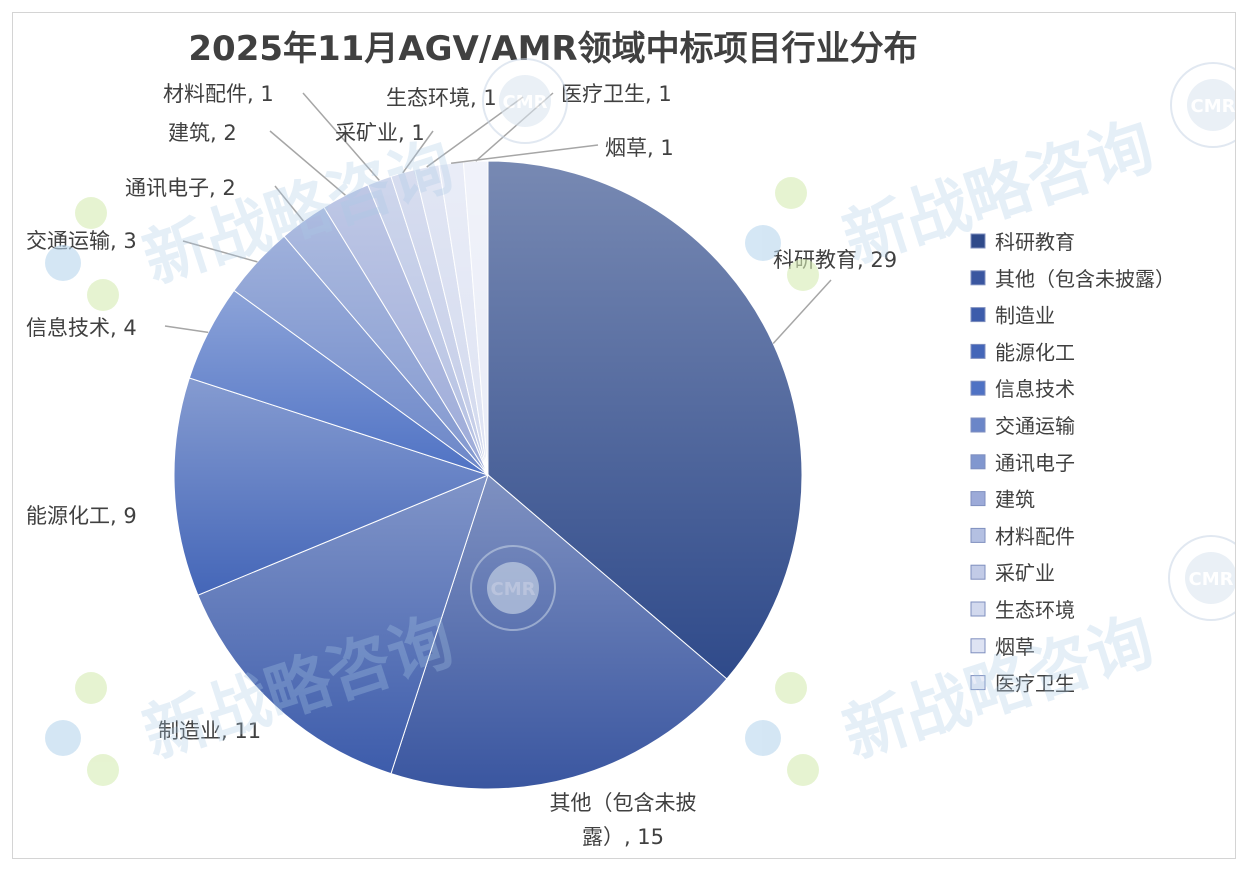  Describe the element at coordinates (1035, 426) in the screenshot. I see `legend-label-6: 交通运输` at that location.